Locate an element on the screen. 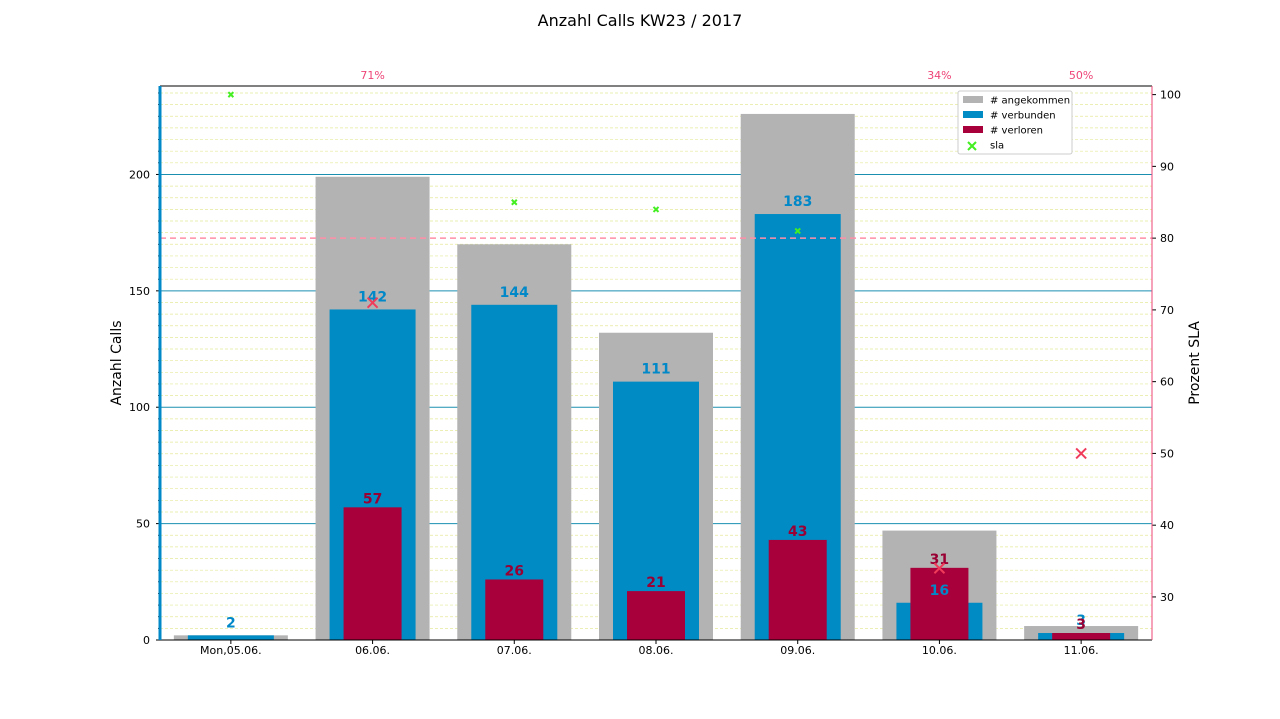 This screenshot has height=719, width=1280. y-left-tick-label: 200 is located at coordinates (139, 174).